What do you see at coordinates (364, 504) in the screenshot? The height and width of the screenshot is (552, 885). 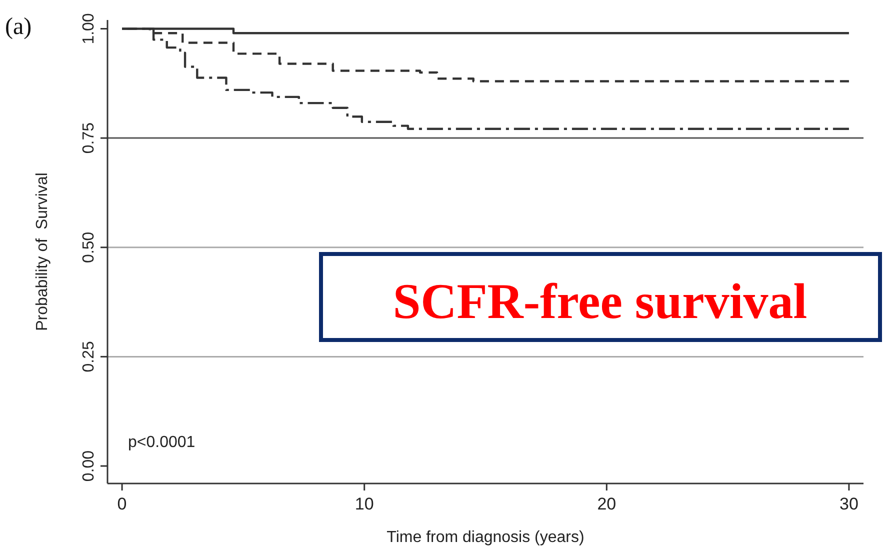 I see `x-tick-label: 10` at bounding box center [364, 504].